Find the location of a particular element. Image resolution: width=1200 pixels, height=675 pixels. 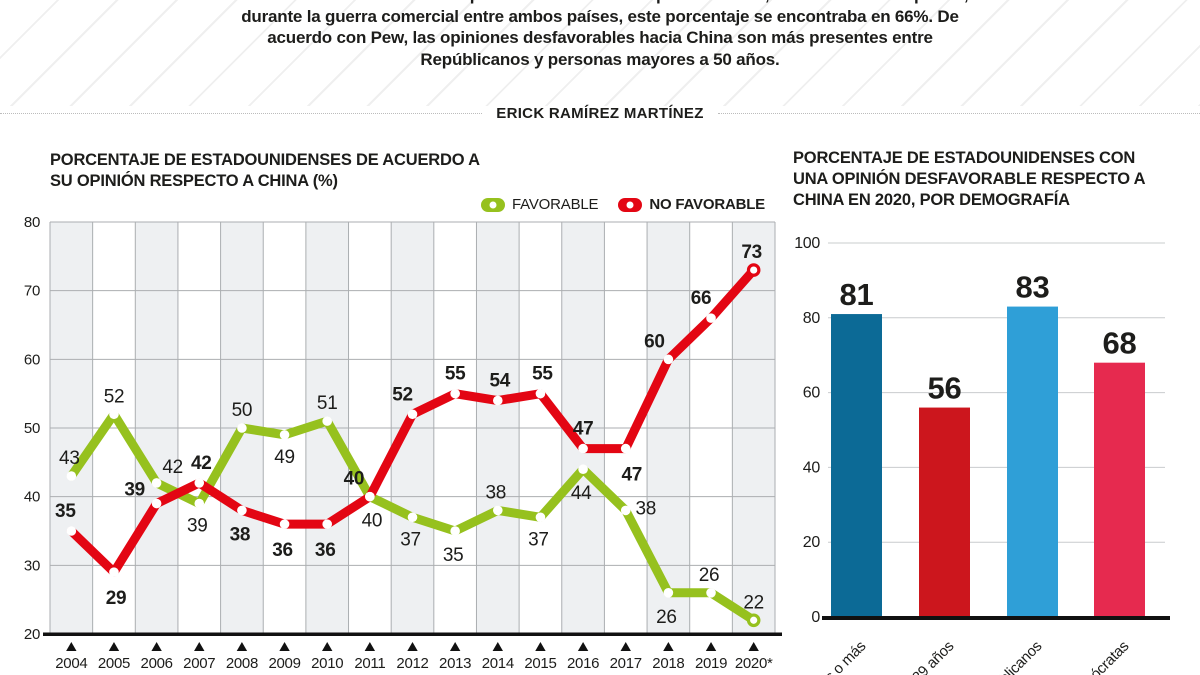

y-tick-label: 50 is located at coordinates (32, 428).